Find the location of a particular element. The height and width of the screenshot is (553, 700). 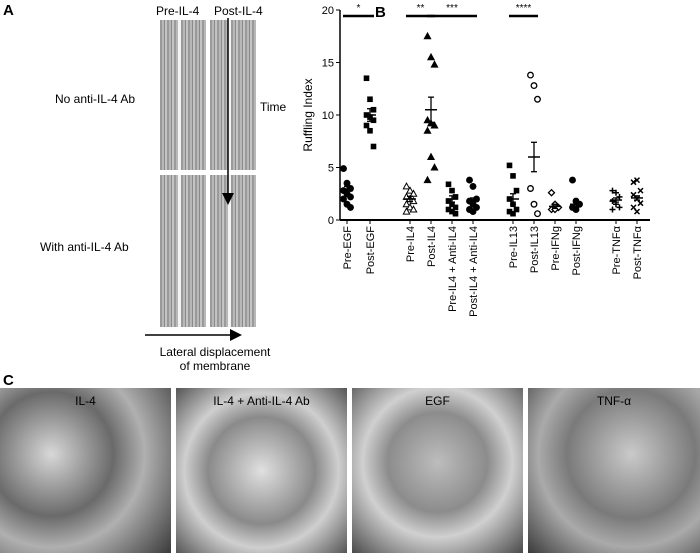

col-pre-label: Pre-IL-4 is located at coordinates (178, 11).